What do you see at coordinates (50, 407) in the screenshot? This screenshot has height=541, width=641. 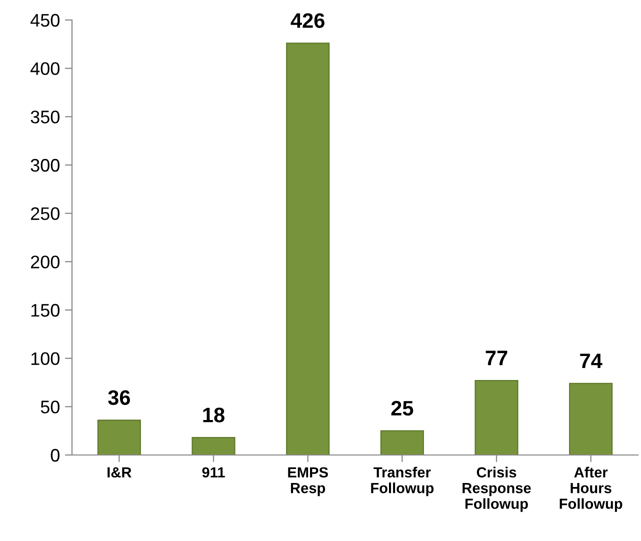 I see `y-tick-label: 50` at bounding box center [50, 407].